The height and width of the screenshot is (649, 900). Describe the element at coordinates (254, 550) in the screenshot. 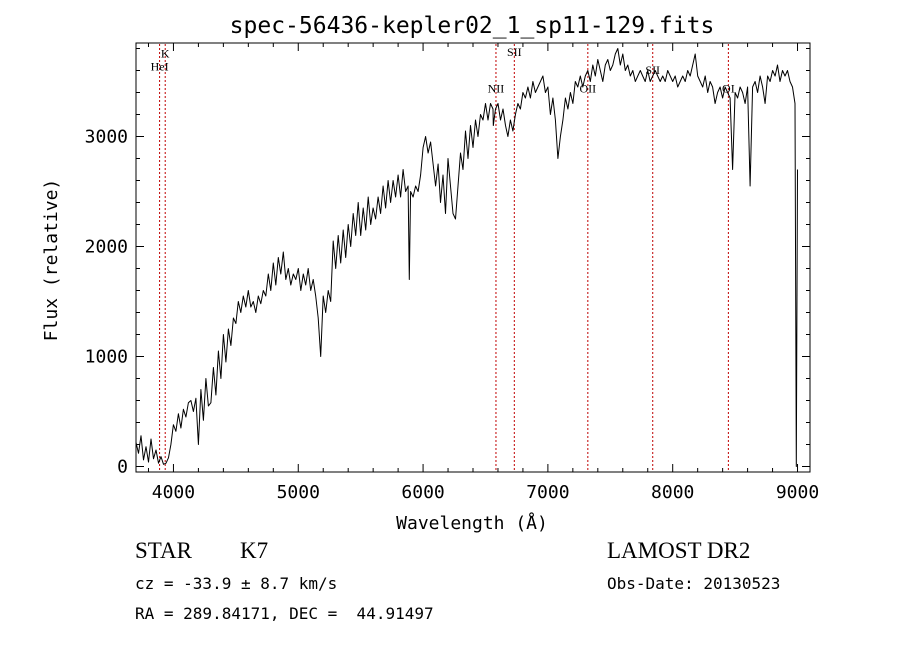

I see `spectral-subclass: K7` at that location.